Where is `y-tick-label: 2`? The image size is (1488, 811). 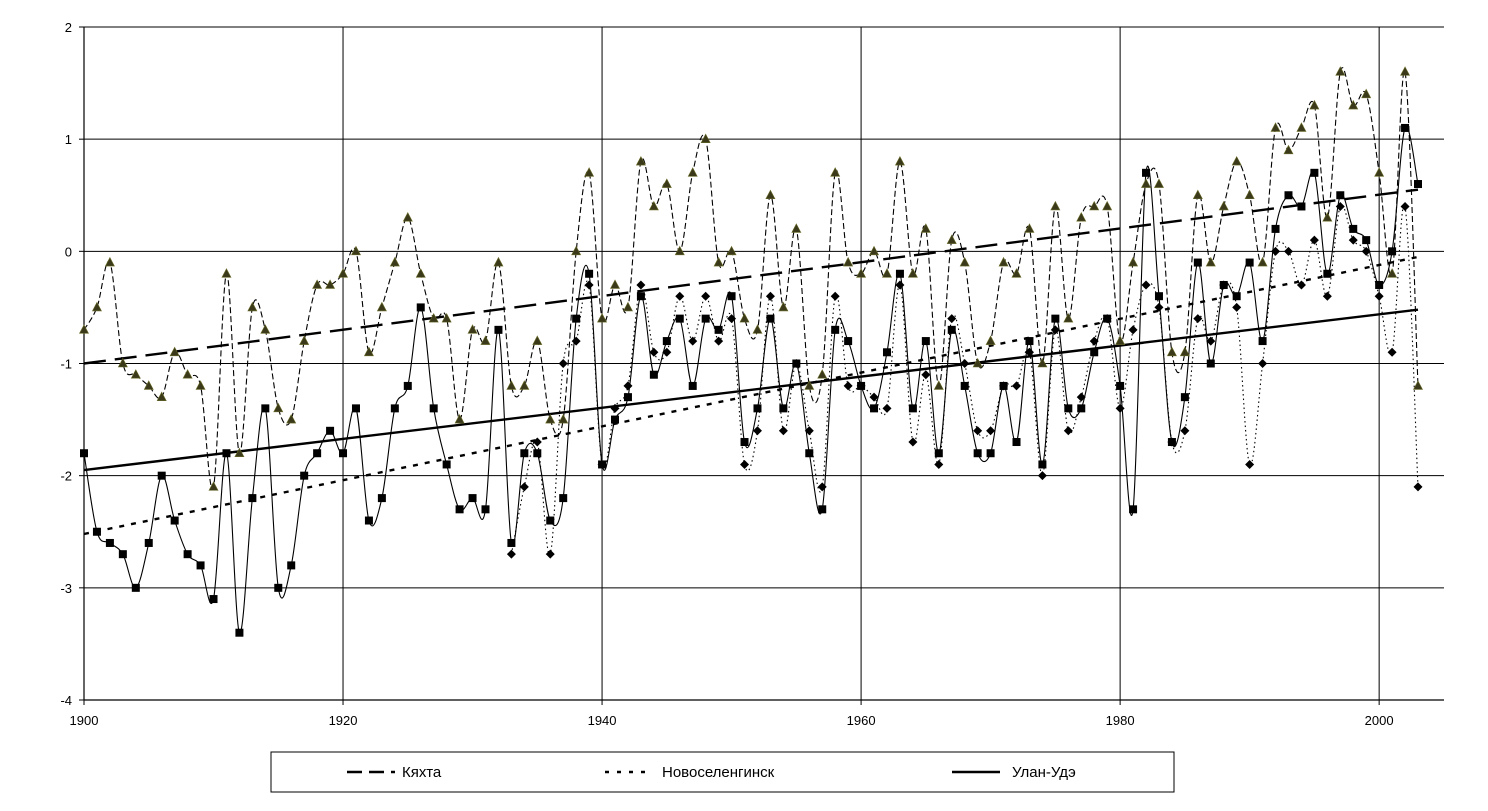 y-tick-label: 2 is located at coordinates (68, 27).